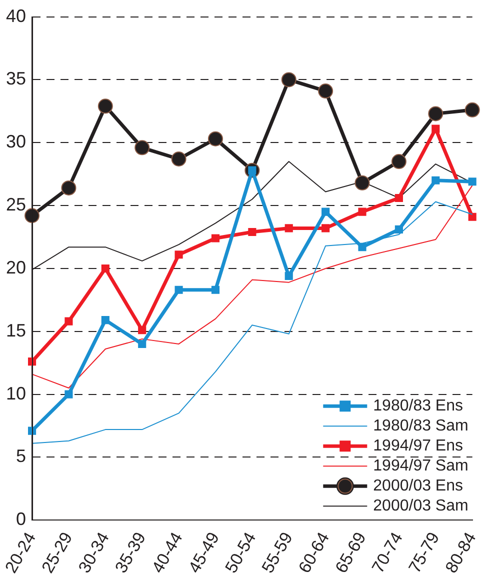  Describe the element at coordinates (21, 519) in the screenshot. I see `y-tick-label: 0` at that location.